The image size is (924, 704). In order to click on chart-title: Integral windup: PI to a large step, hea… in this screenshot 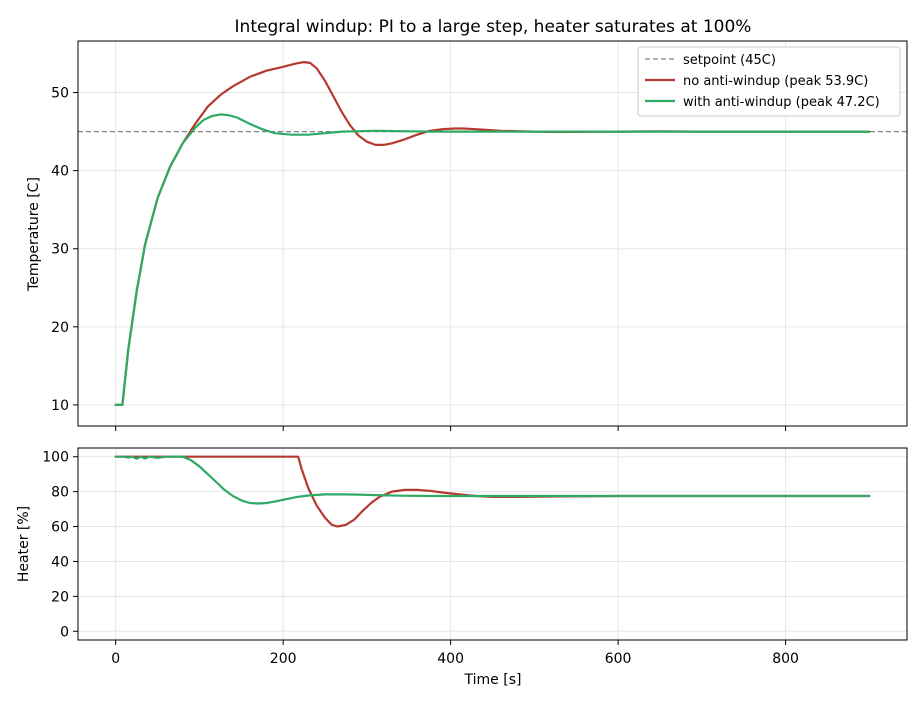, I will do `click(493, 27)`.